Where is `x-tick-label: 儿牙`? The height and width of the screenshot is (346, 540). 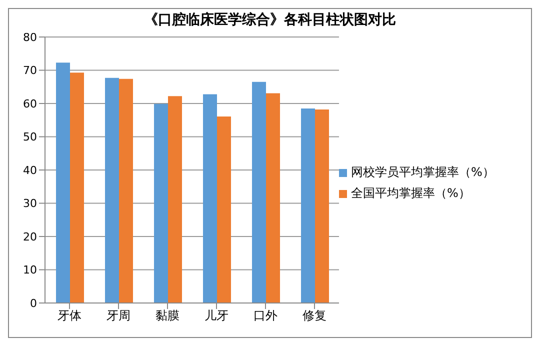 x-tick-label: 儿牙 is located at coordinates (216, 315).